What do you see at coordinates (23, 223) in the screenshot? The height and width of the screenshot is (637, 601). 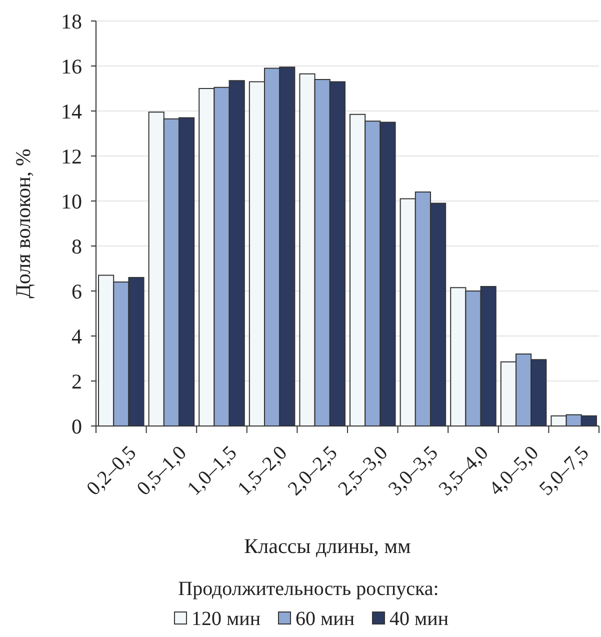 I see `y-axis-title: Доля волокон, %` at bounding box center [23, 223].